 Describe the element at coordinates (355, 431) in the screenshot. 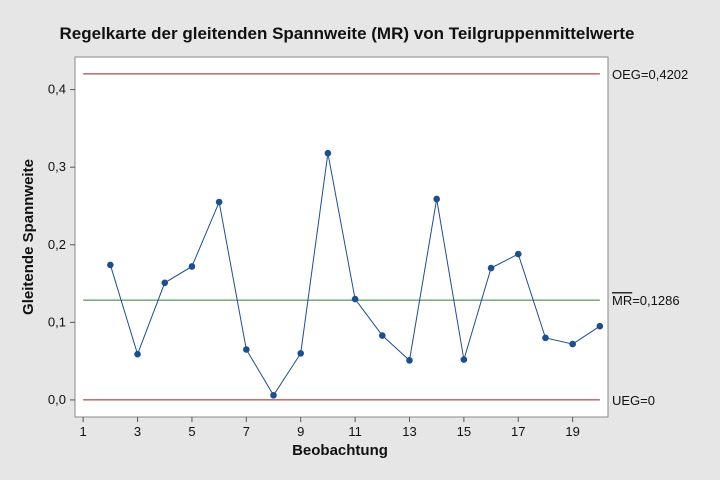

I see `x-tick-label: 11` at that location.